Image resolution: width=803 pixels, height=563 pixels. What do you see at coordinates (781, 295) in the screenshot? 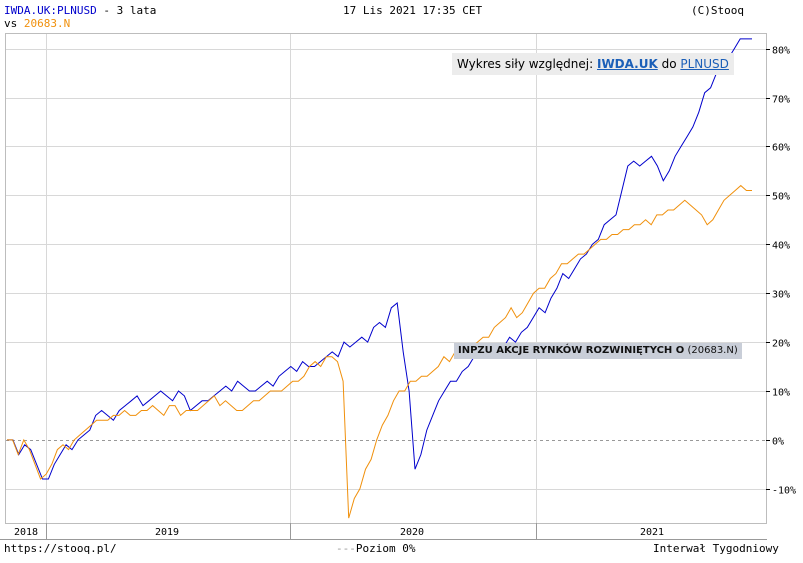
I see `y-tick-label: 30%` at bounding box center [781, 295].